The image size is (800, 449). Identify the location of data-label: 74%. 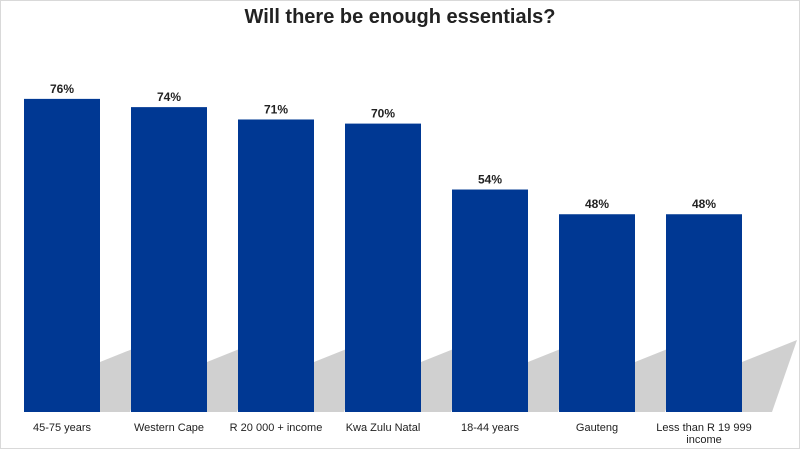
(169, 97).